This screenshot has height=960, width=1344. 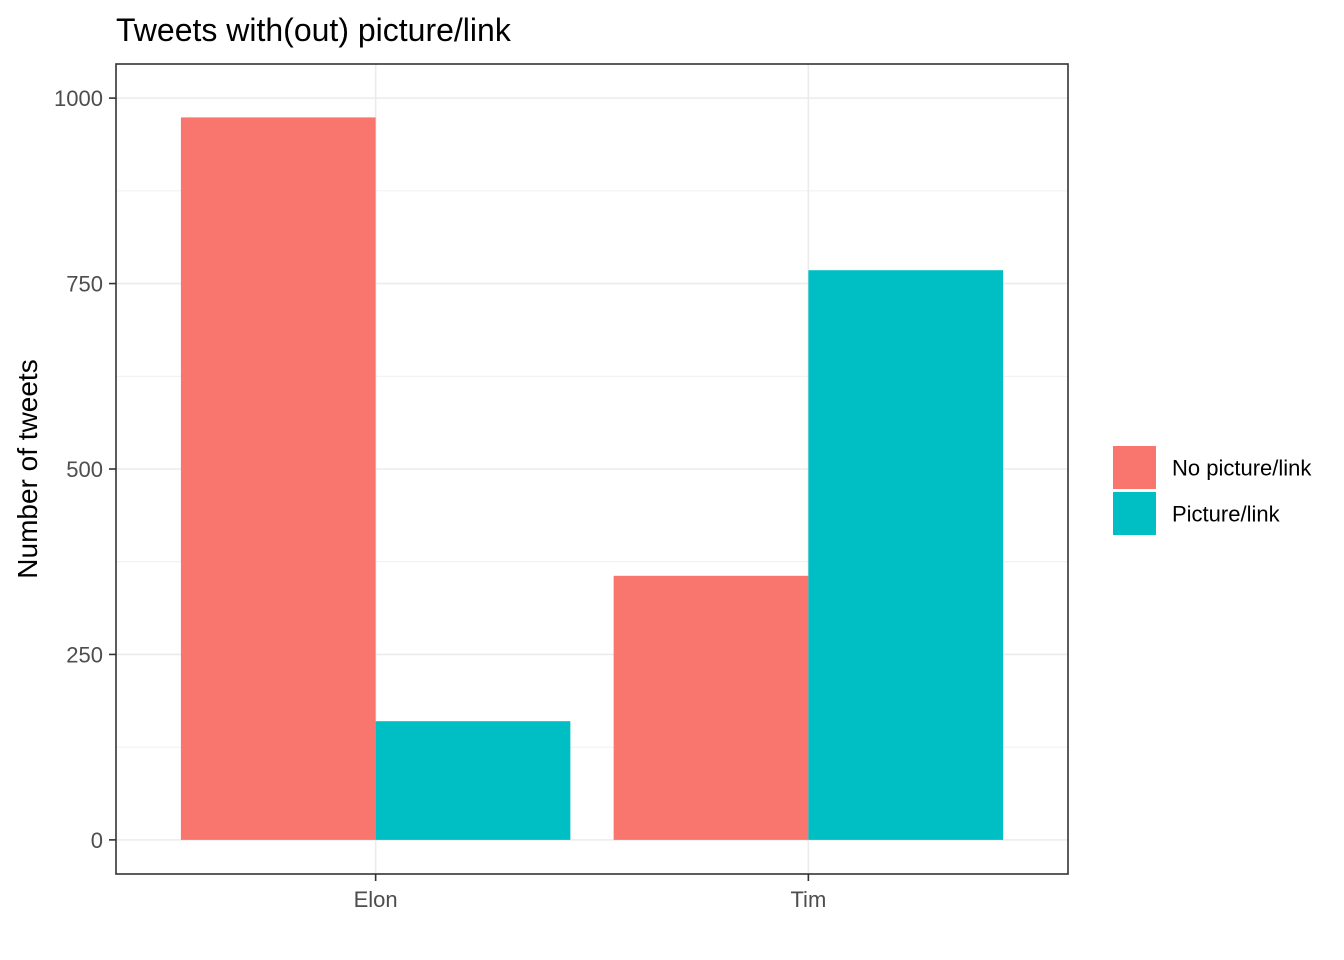 I want to click on x-tick-label-elon: Elon, so click(x=376, y=899).